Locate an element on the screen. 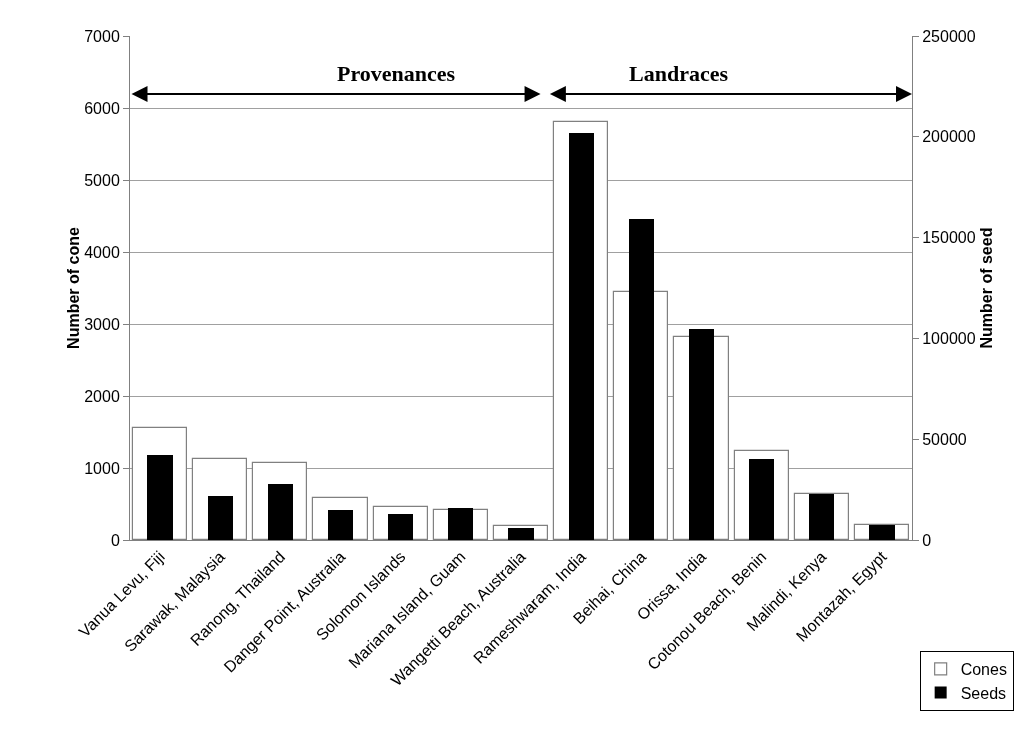 This screenshot has width=1026, height=742. y2-tick-label: 200000 is located at coordinates (949, 137).